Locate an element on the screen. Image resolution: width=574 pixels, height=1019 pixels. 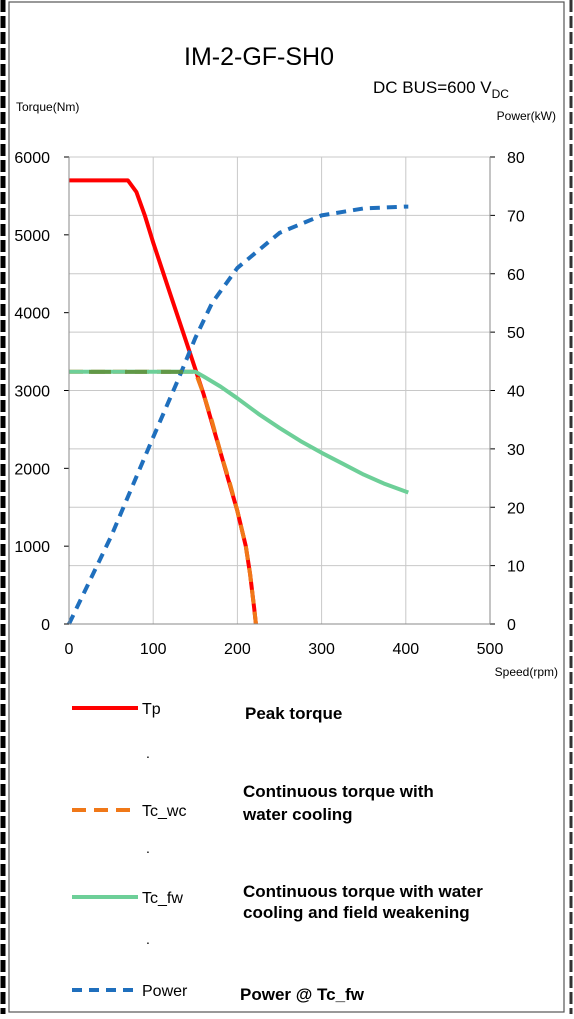
chart-subtitle: DC BUS=600 VDC is located at coordinates (441, 89).